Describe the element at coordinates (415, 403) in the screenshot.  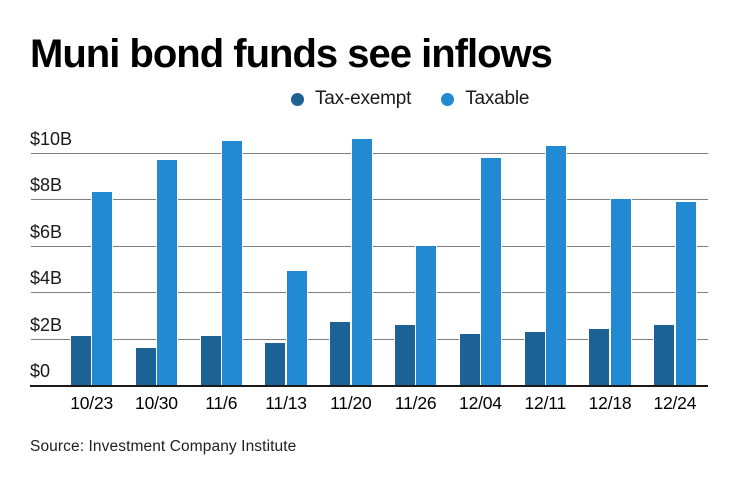
I see `x-tick-label-11/26: 11/26` at that location.